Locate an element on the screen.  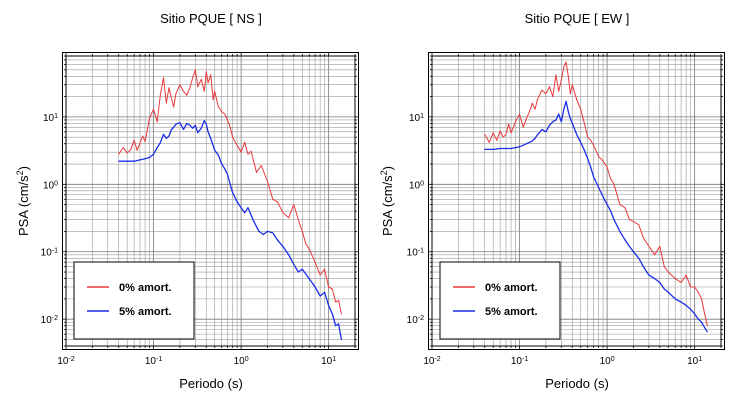
y-tick-exponent: -1 is located at coordinates (421, 250).